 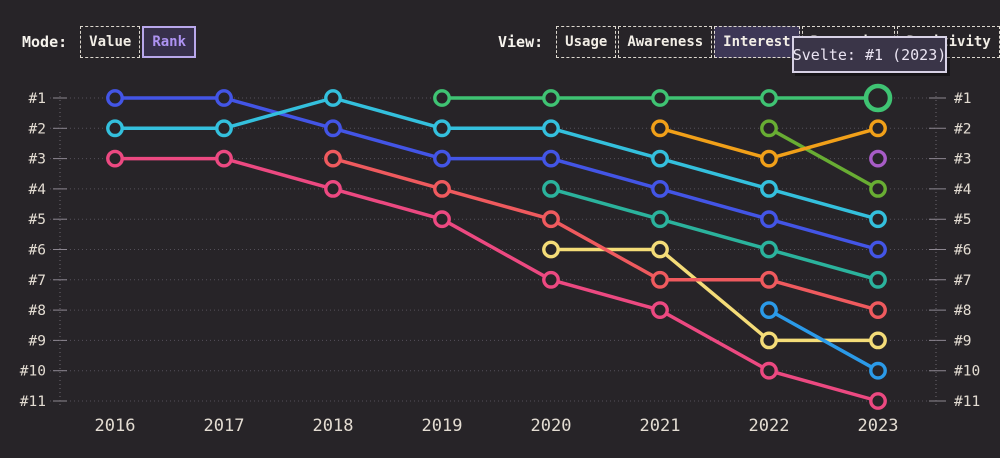 I want to click on rank-label-right: #3, so click(x=962, y=160).